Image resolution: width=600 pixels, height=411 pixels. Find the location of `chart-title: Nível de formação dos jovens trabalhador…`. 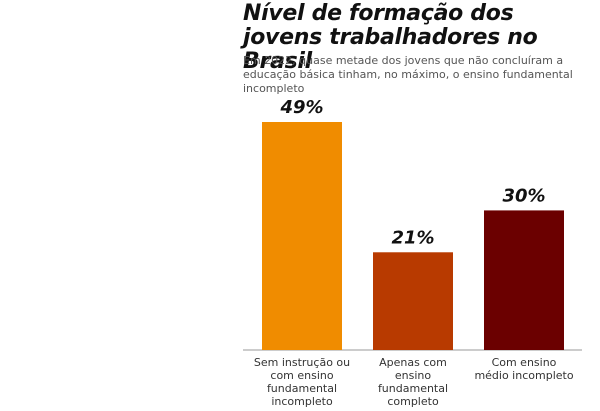

chart-title: Nível de formação dos jovens trabalhador… is located at coordinates (390, 37).